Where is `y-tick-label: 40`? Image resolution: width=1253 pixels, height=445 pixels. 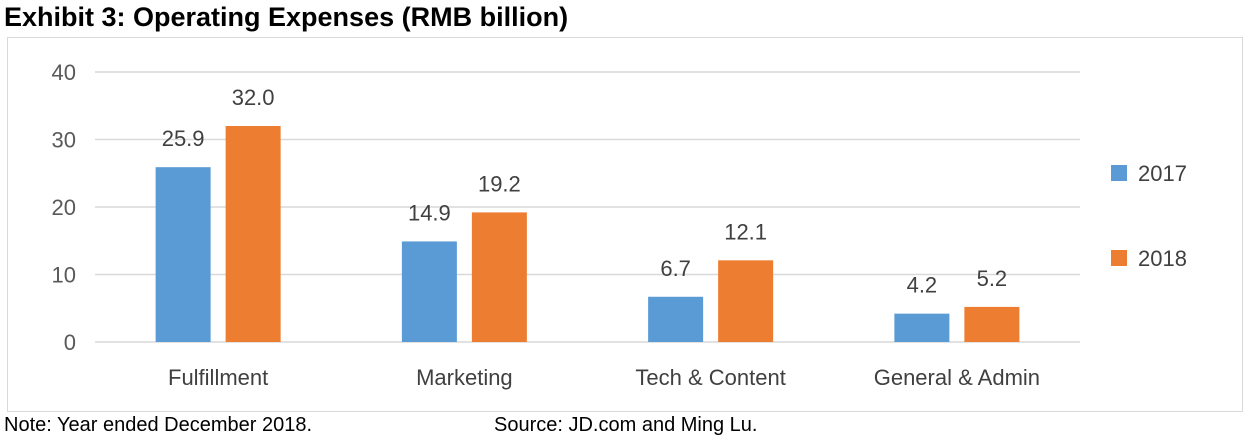 y-tick-label: 40 is located at coordinates (64, 72).